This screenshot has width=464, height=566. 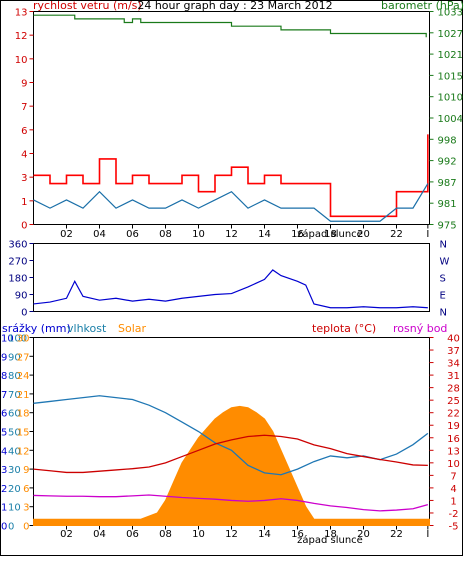 What do you see at coordinates (21, 60) in the screenshot?
I see `wind-tick-label: 10` at bounding box center [21, 60].